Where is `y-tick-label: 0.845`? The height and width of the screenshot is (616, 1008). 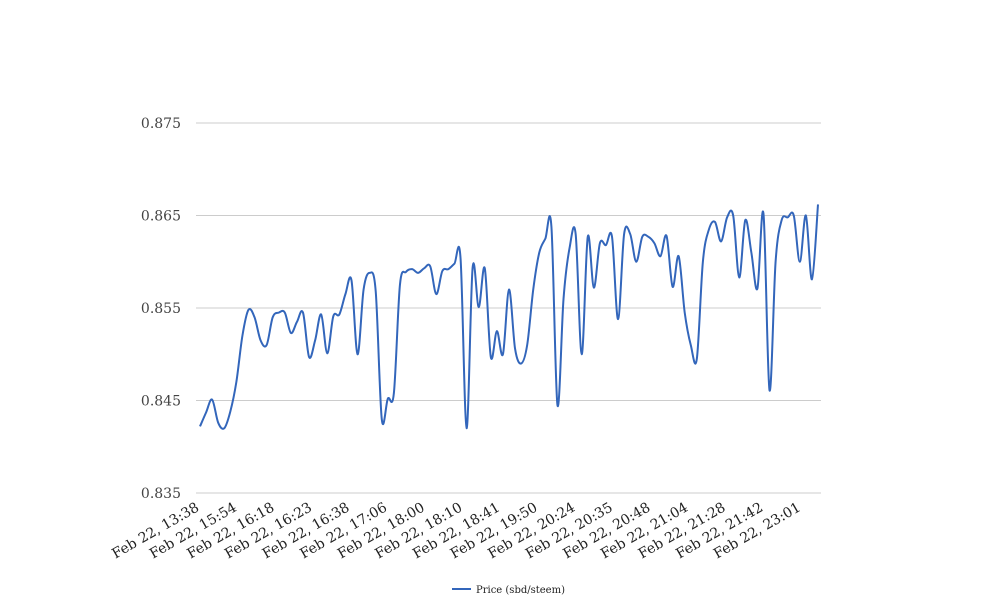
y-tick-label: 0.845 is located at coordinates (161, 402).